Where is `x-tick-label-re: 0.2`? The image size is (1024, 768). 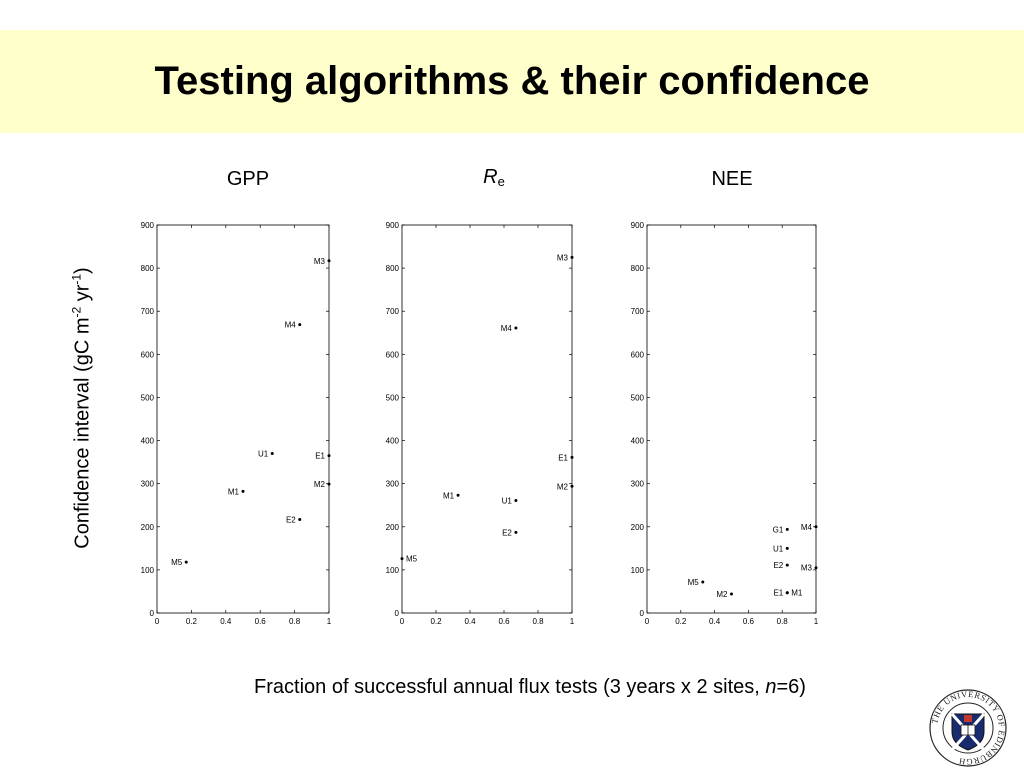
x-tick-label-re: 0.2 is located at coordinates (436, 621).